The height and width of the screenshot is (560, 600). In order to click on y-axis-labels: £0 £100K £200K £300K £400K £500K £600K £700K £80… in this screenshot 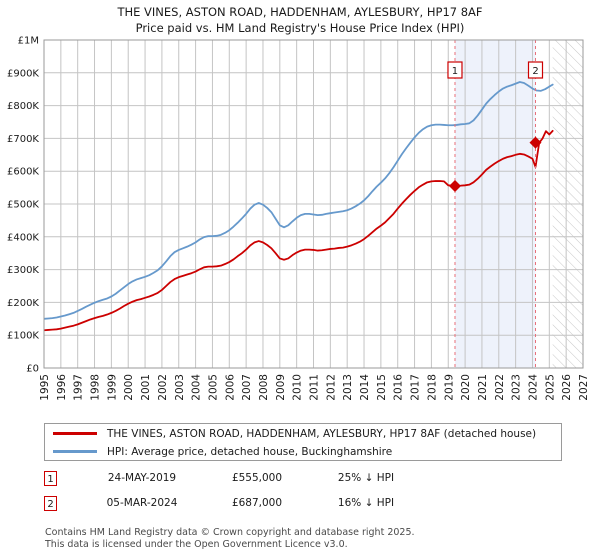, I will do `click(23, 205)`.